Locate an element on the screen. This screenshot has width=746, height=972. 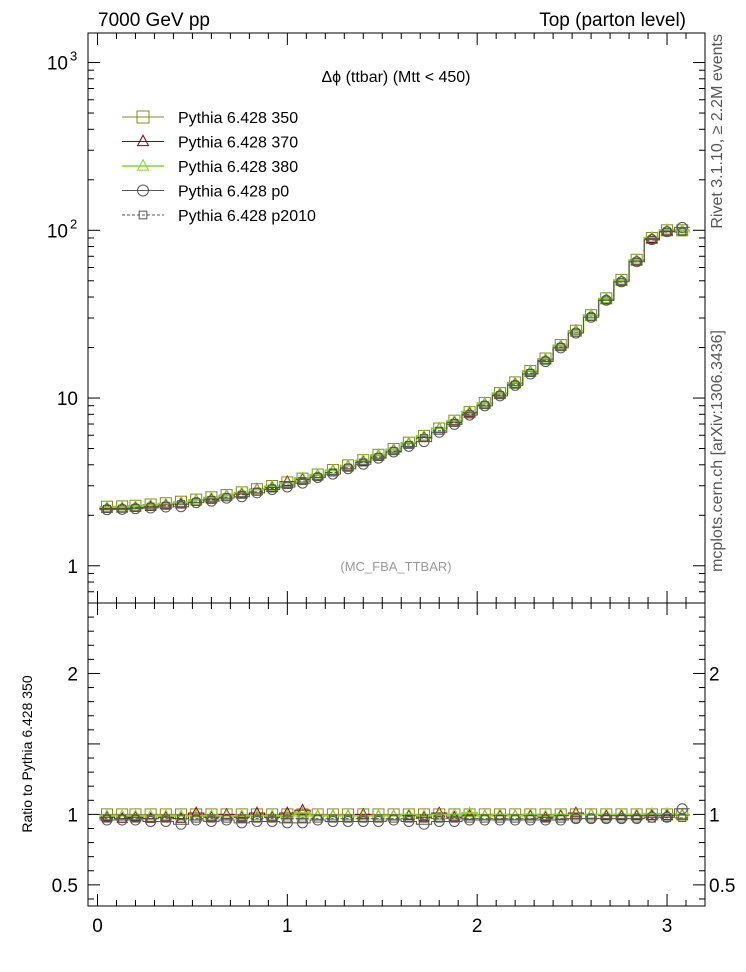
x-tick-label: 3 is located at coordinates (667, 926).